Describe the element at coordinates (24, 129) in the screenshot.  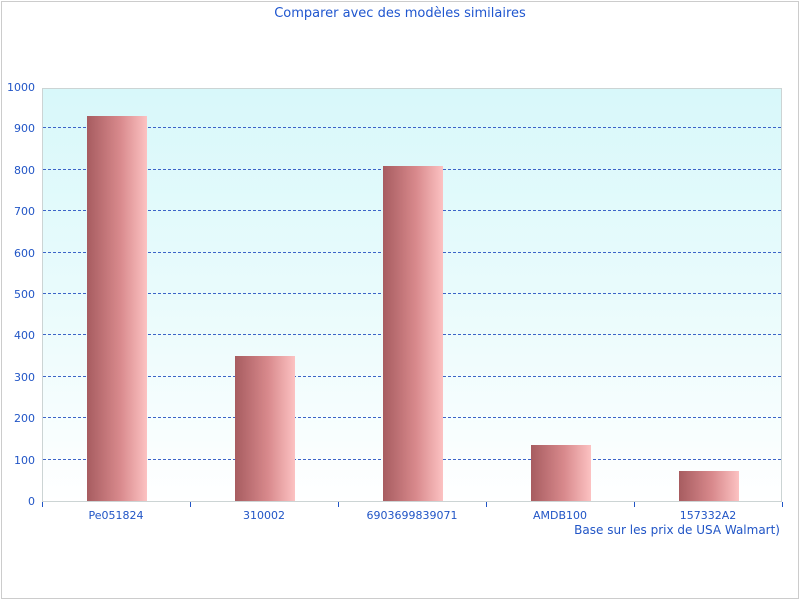
I see `y-axis-label-900: 900` at that location.